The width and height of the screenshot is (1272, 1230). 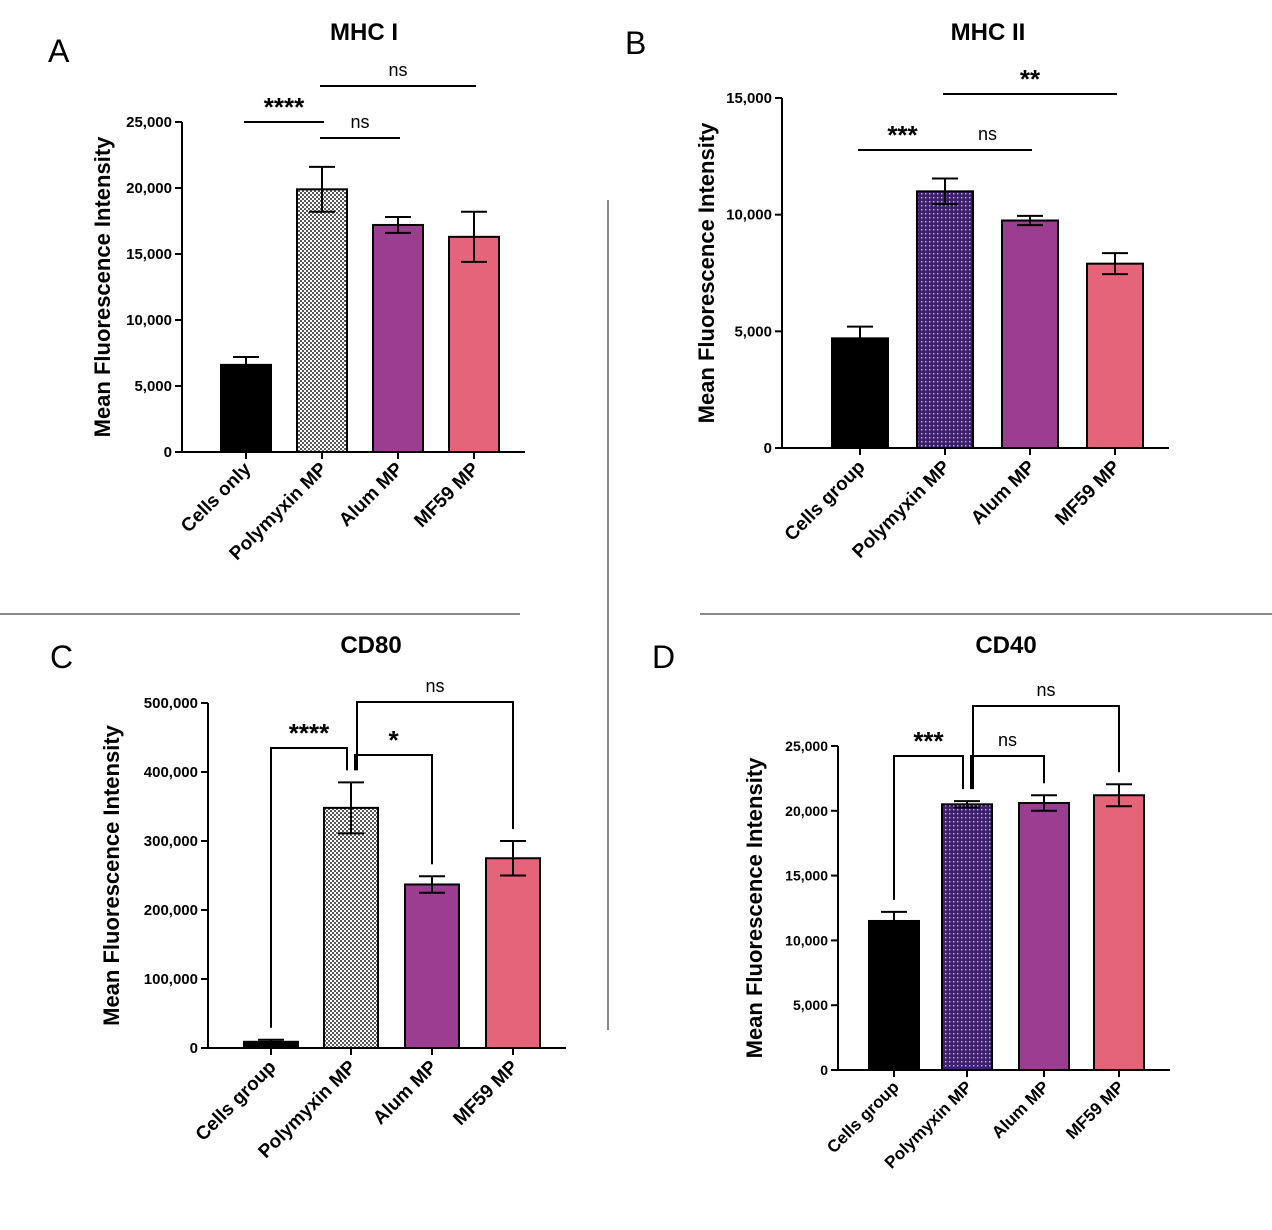 What do you see at coordinates (61, 657) in the screenshot?
I see `panel-letter-c: C` at bounding box center [61, 657].